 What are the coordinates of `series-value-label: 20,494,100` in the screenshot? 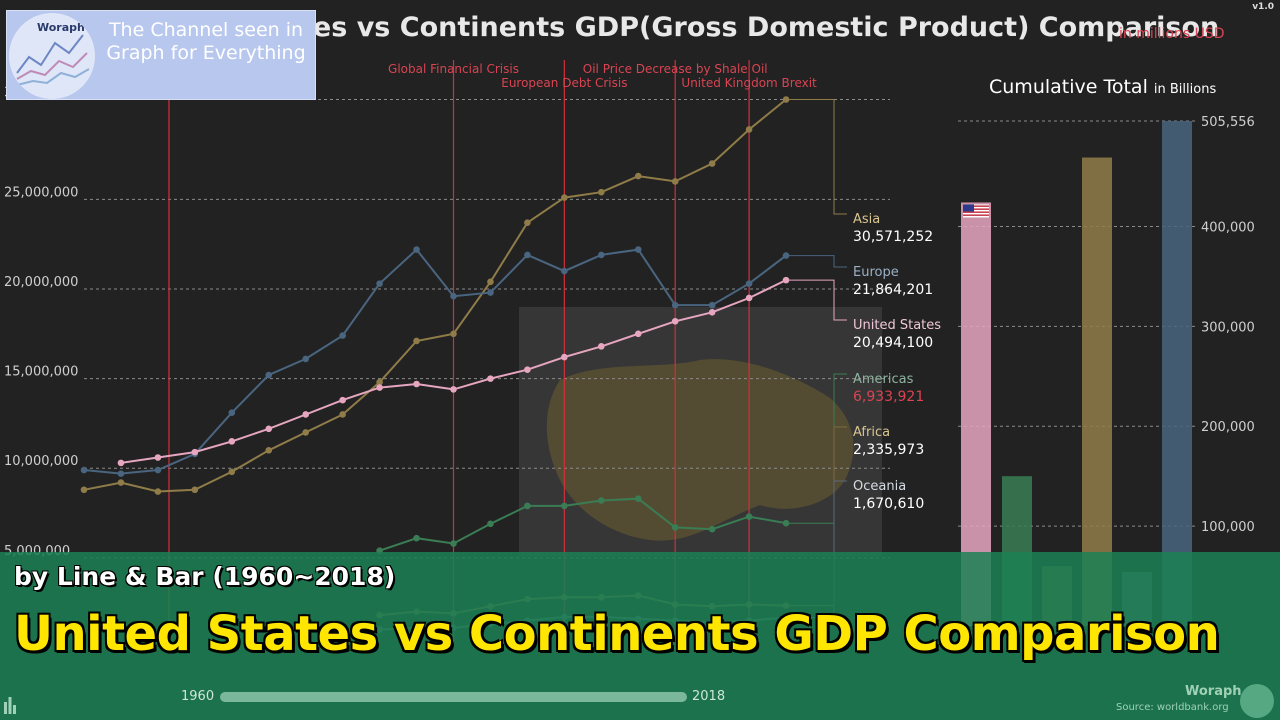 It's located at (893, 343).